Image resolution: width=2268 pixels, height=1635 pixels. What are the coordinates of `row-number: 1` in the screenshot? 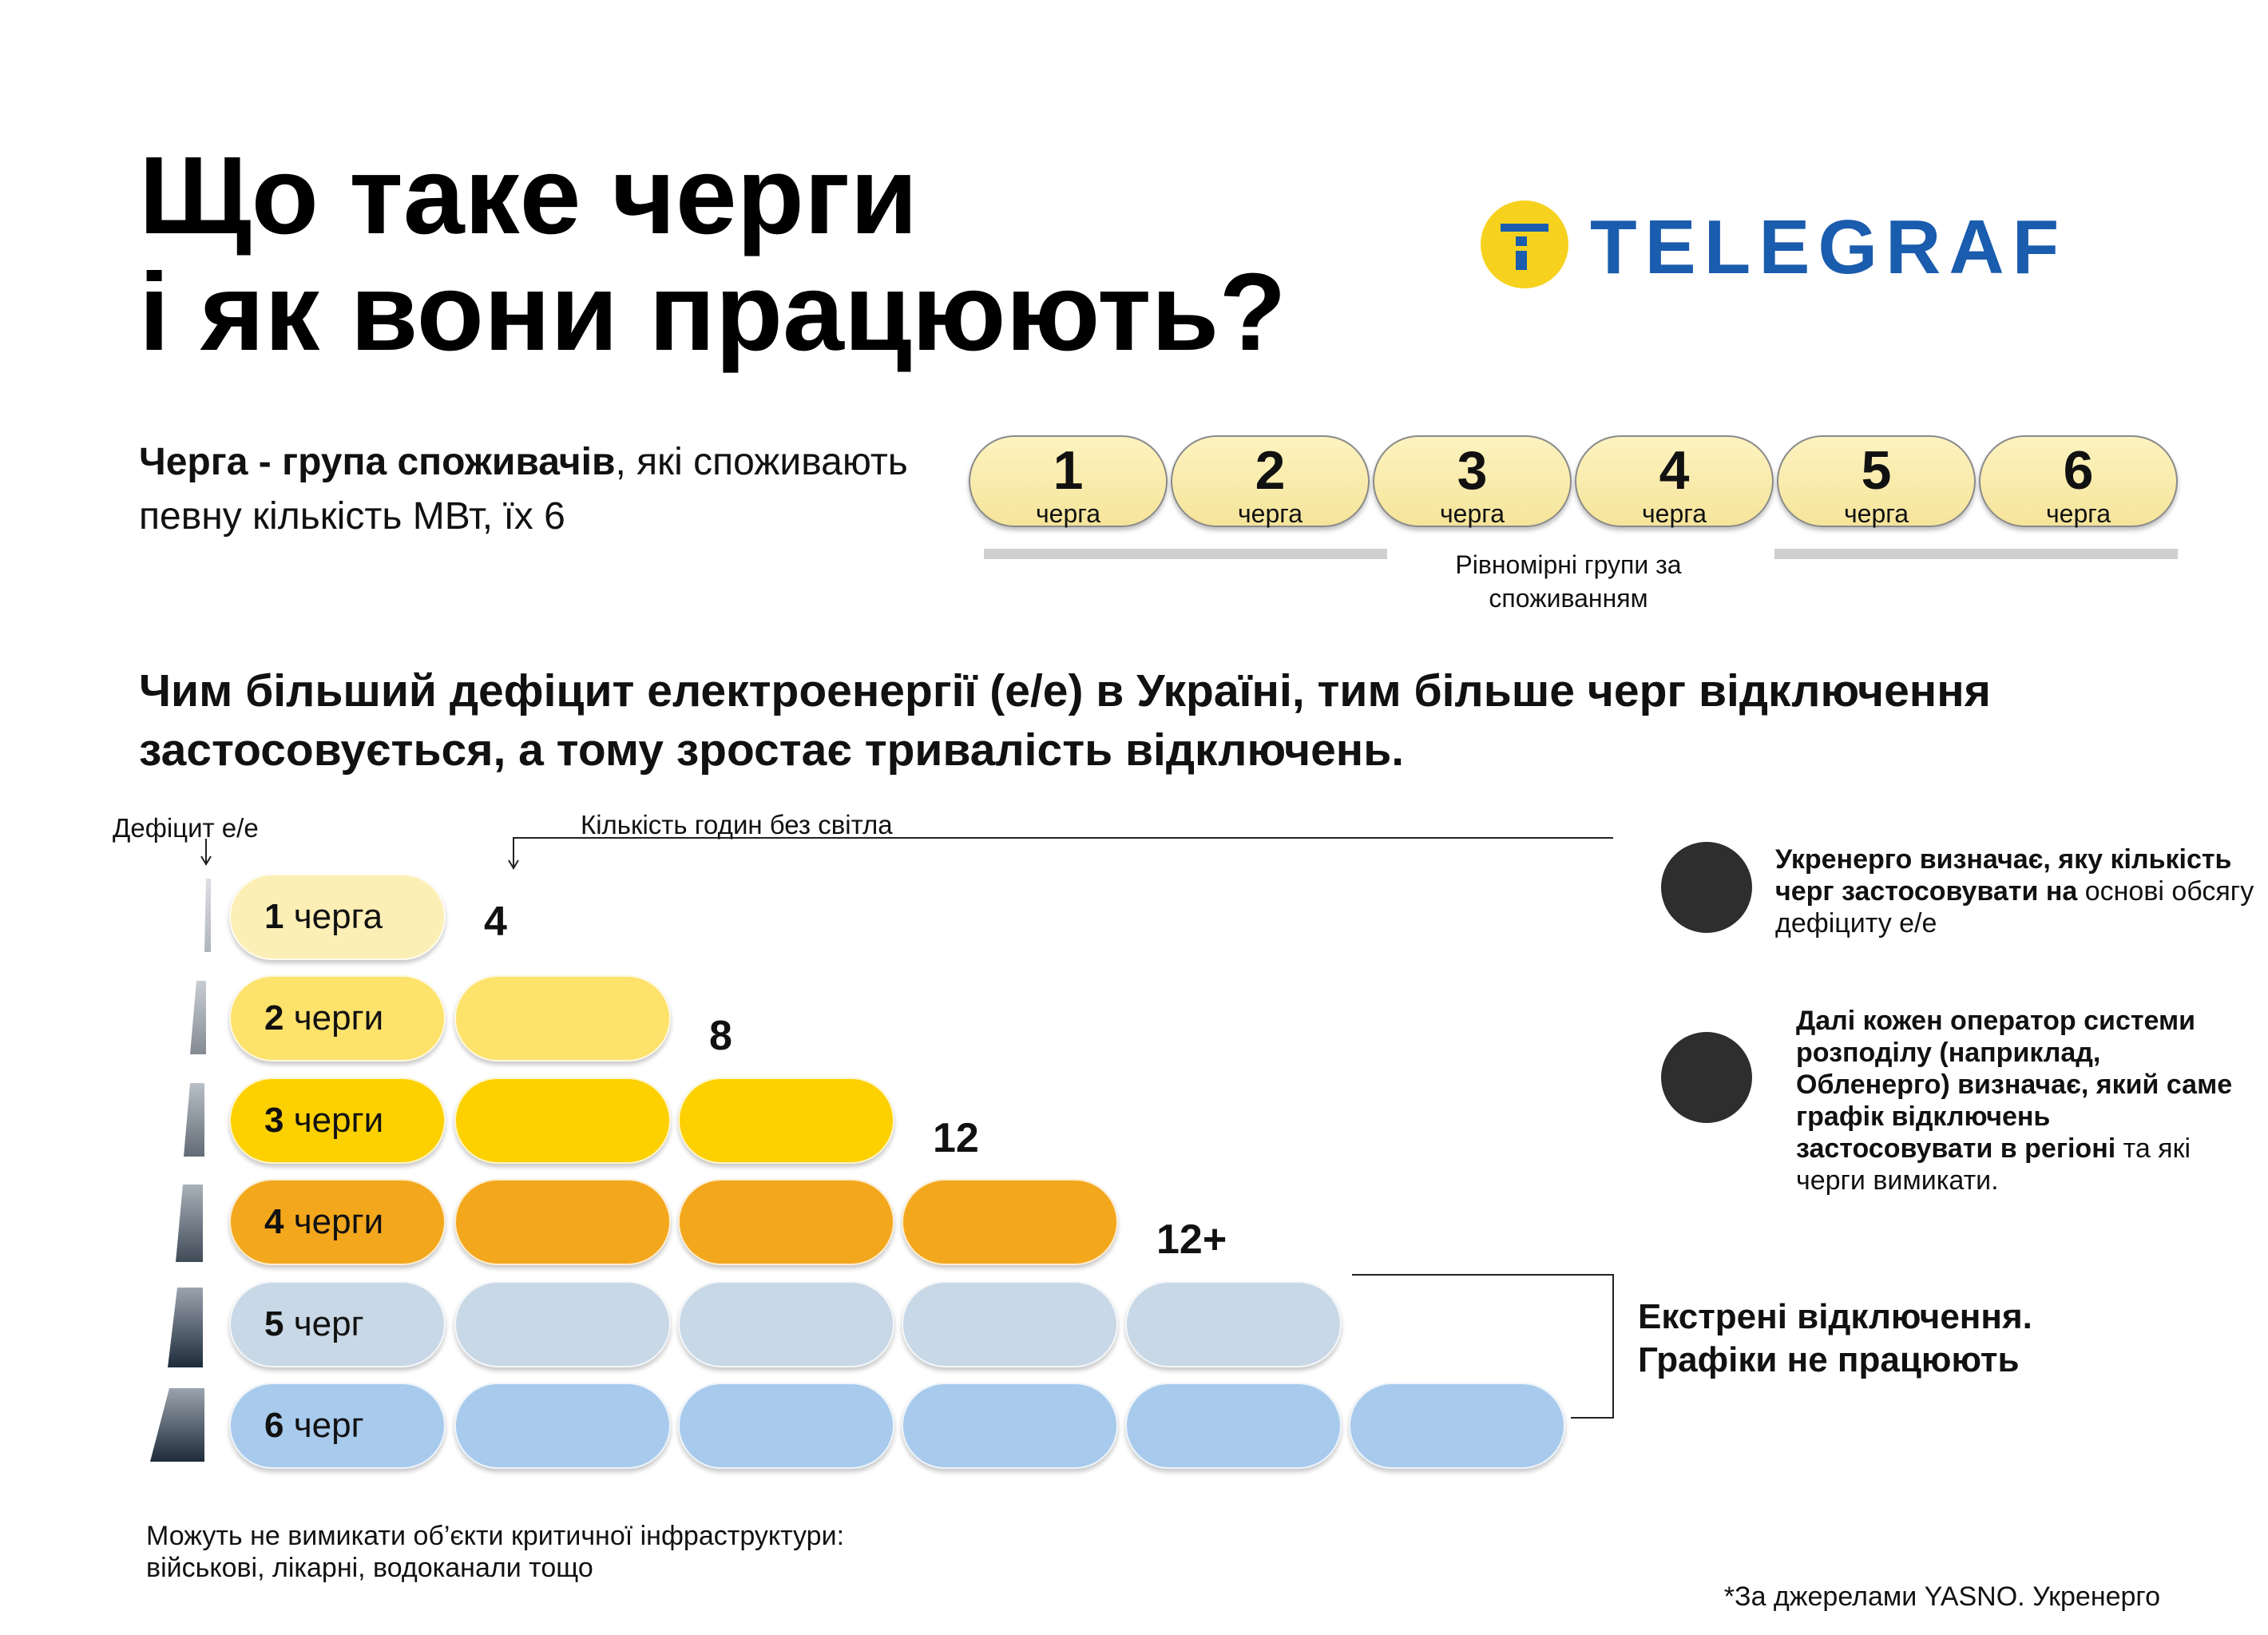 It's located at (274, 916).